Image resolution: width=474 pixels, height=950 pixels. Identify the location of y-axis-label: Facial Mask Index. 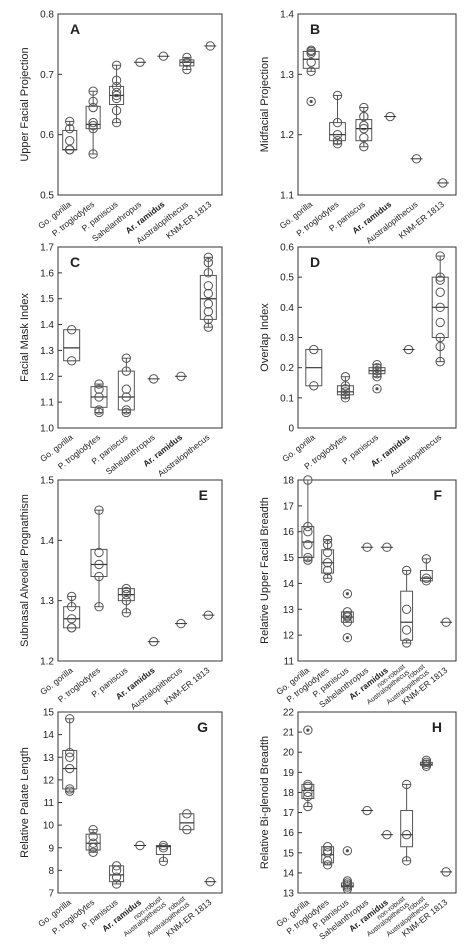
(25, 337).